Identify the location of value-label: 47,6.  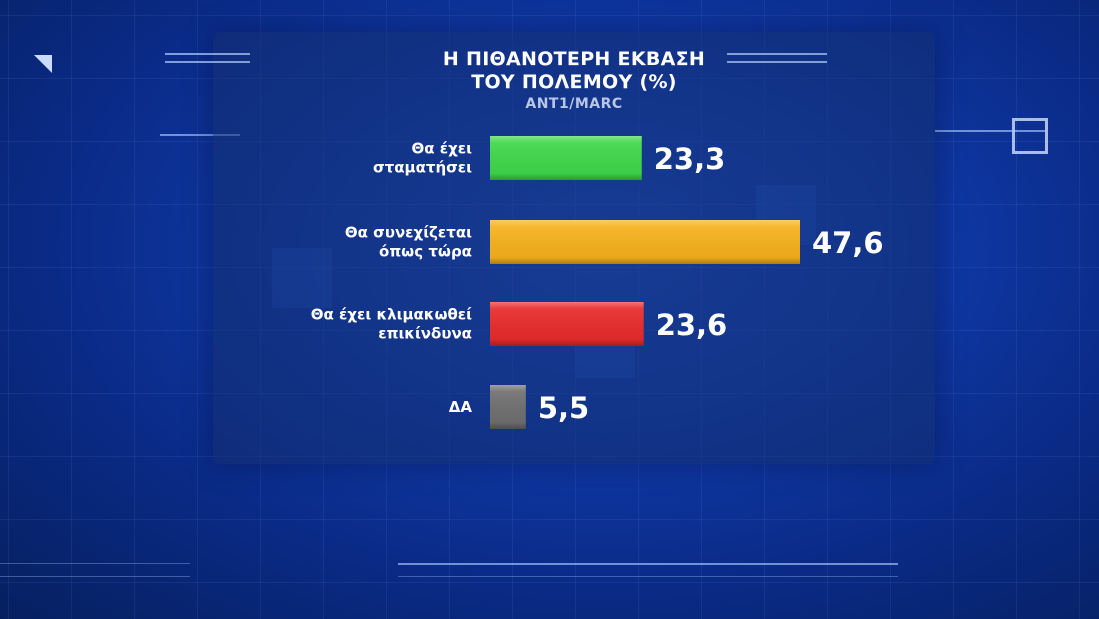
(848, 243).